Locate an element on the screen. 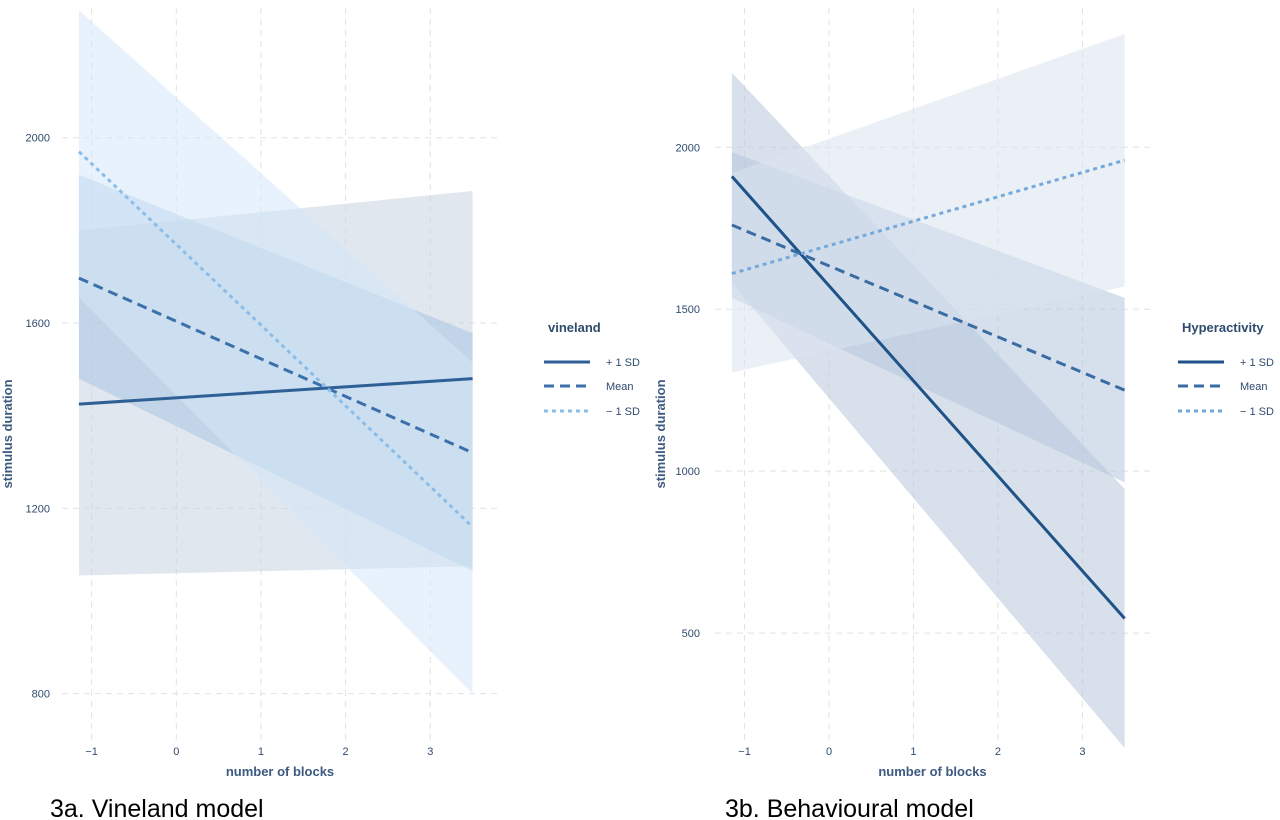 The width and height of the screenshot is (1280, 820). y-tick-label: 800 is located at coordinates (41, 695).